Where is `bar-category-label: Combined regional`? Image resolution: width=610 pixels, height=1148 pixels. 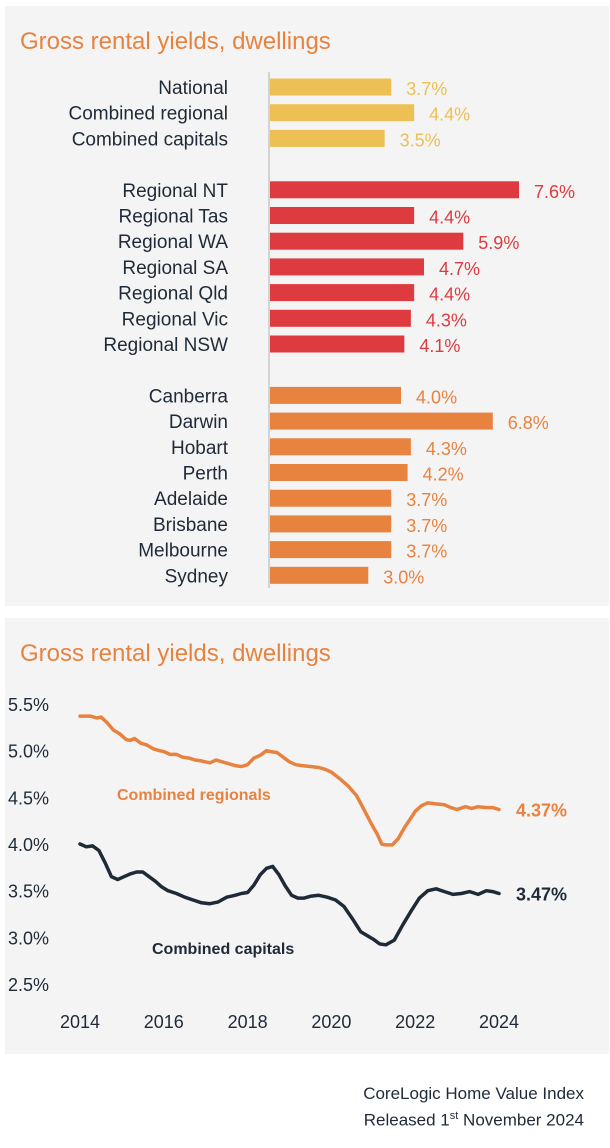
bar-category-label: Combined regional is located at coordinates (149, 114).